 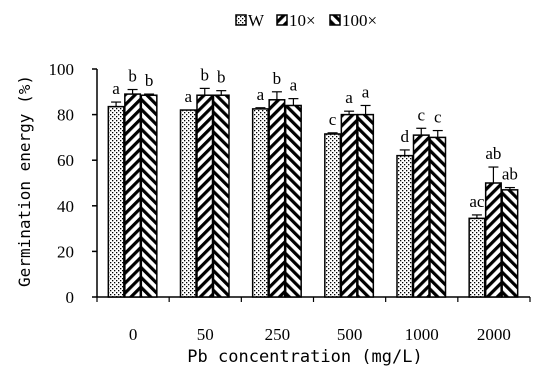 What do you see at coordinates (359, 20) in the screenshot?
I see `legend-label: 100×` at bounding box center [359, 20].